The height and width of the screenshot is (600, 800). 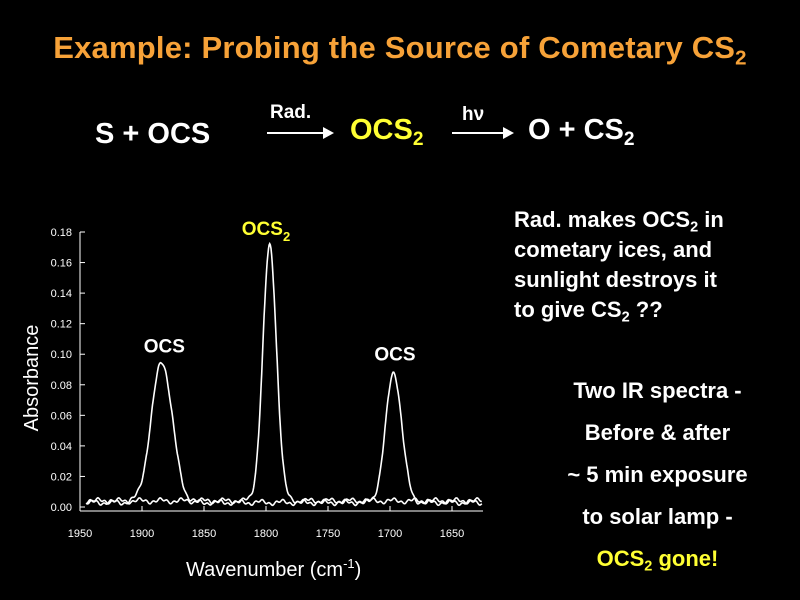 I want to click on x-axis-label: Wavenumber (cm-1), so click(x=273, y=568).